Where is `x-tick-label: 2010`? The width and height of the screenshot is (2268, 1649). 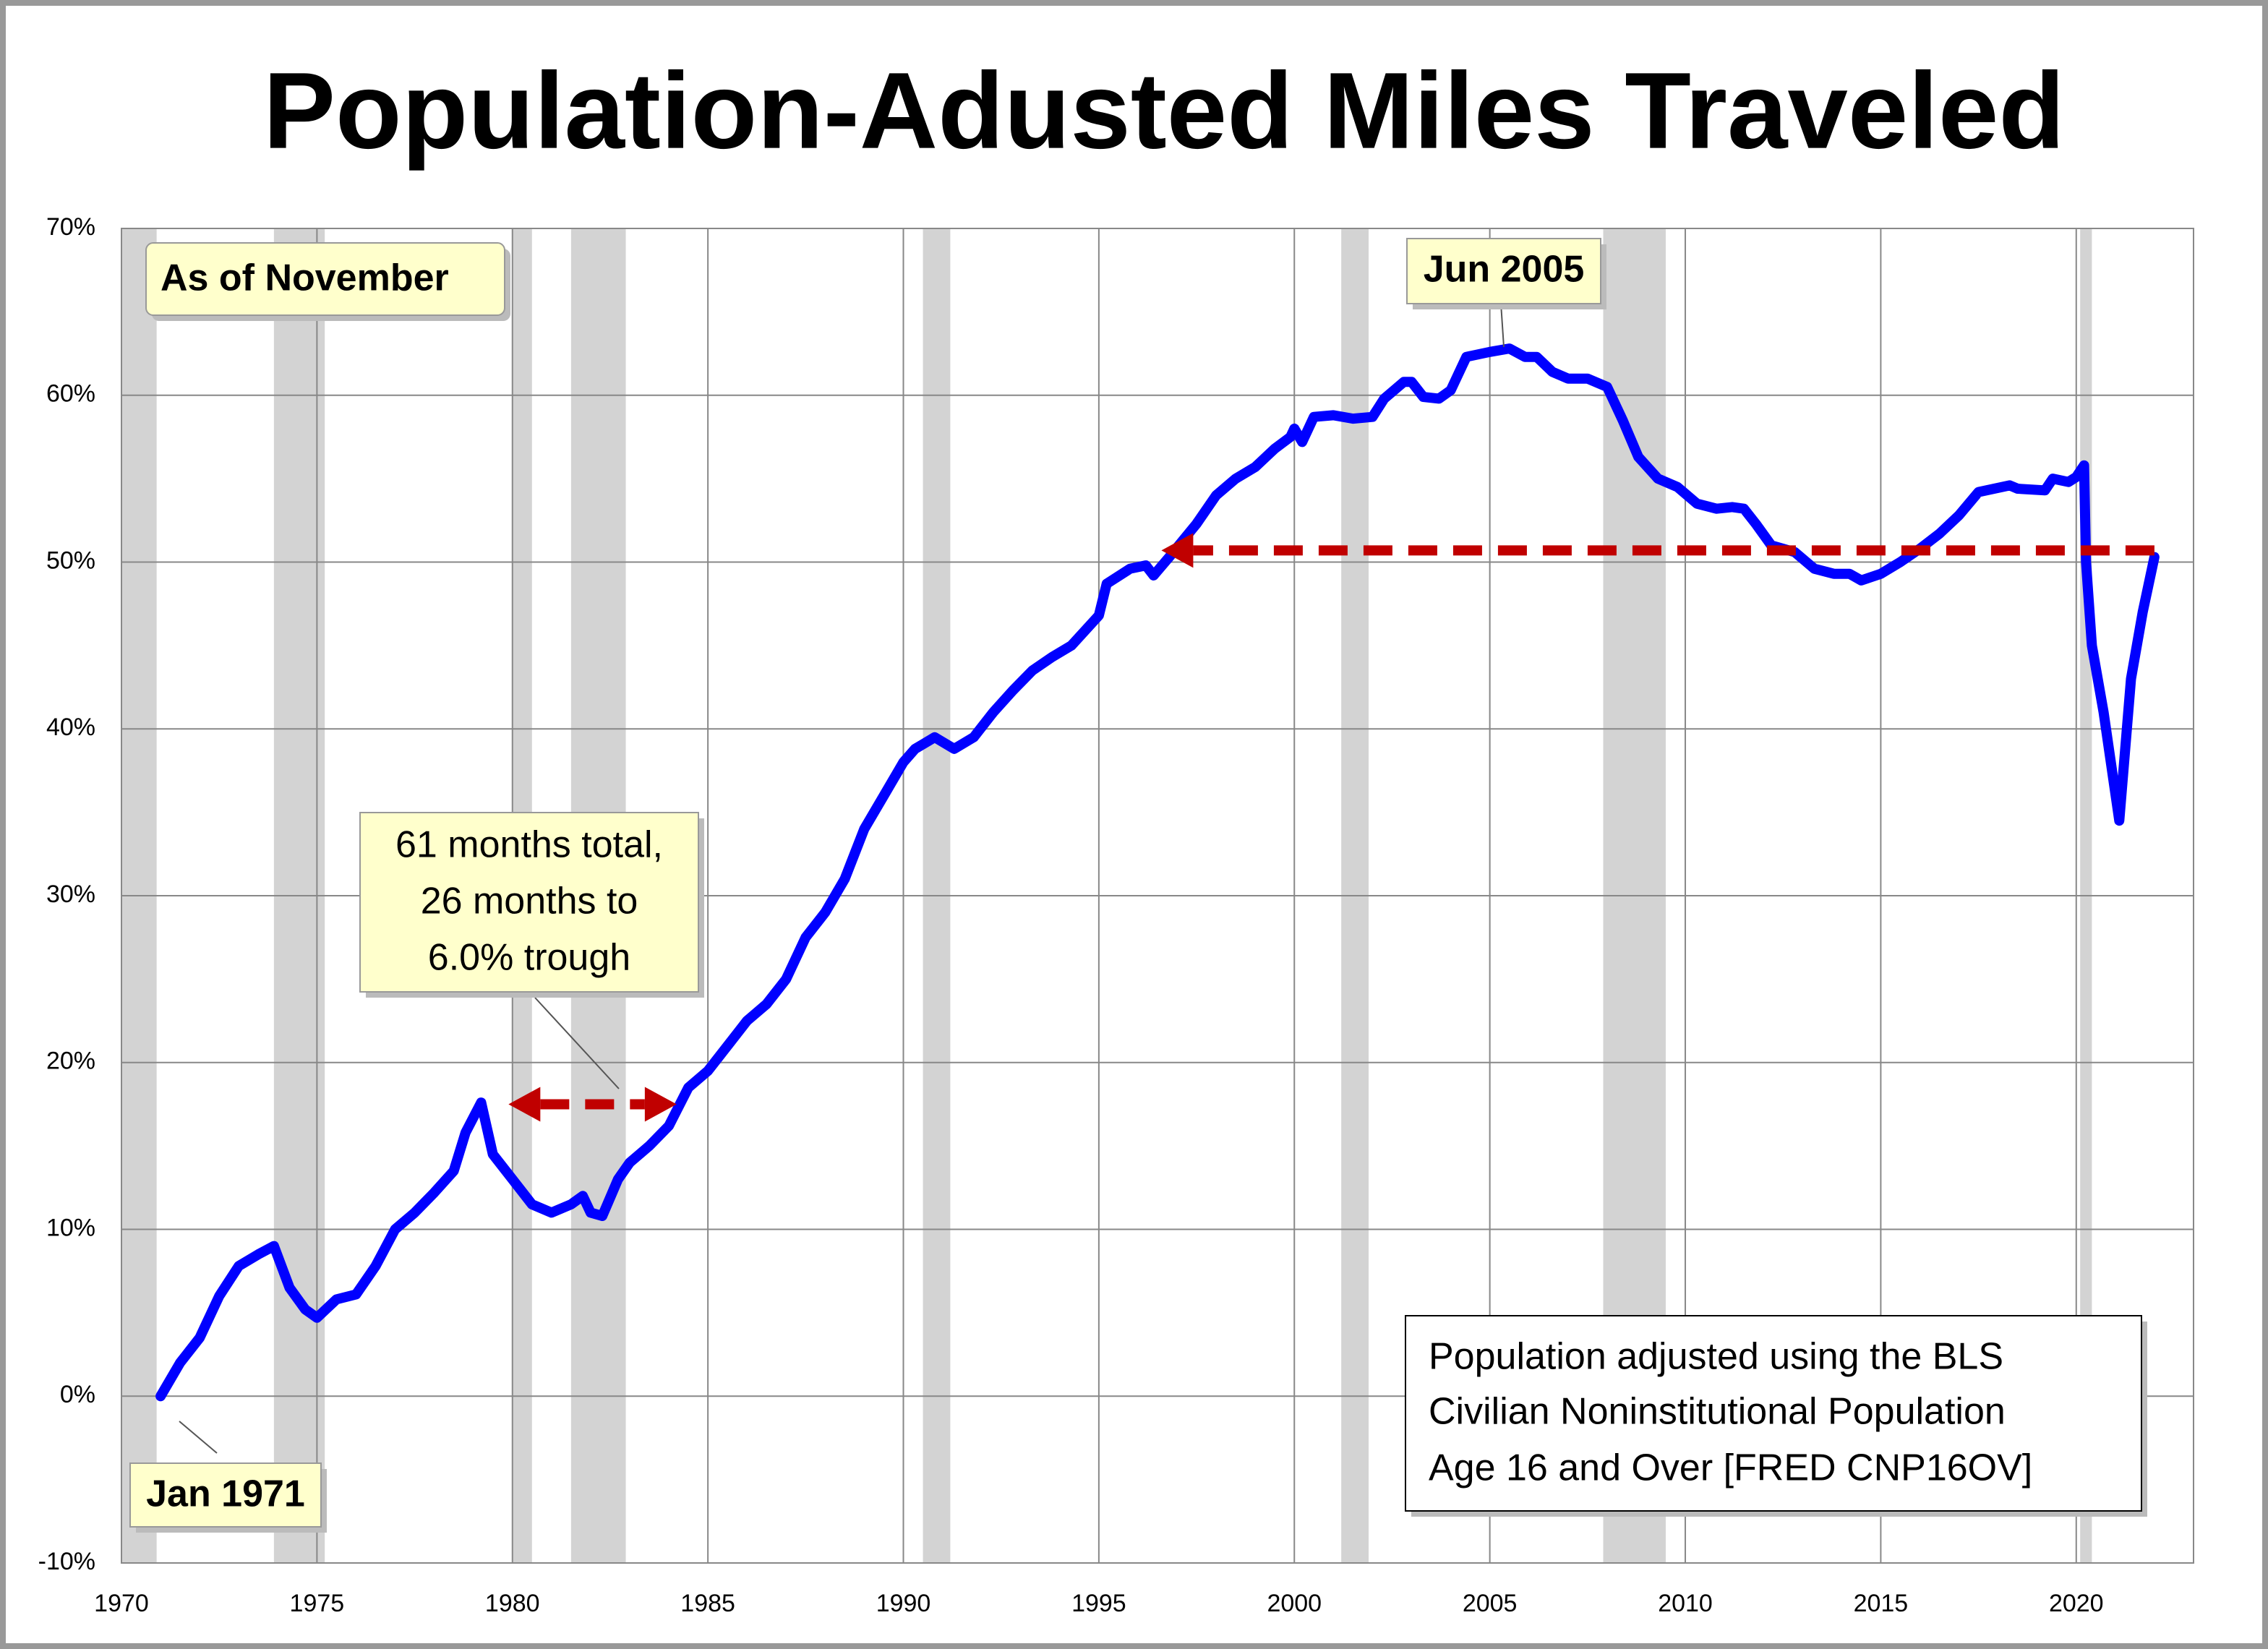
x-tick-label: 2010 is located at coordinates (1686, 1603).